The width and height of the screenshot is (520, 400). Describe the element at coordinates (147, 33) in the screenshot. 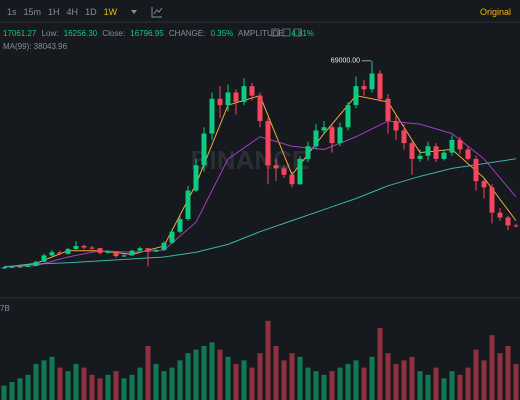

I see `close-value: 16796.95` at that location.